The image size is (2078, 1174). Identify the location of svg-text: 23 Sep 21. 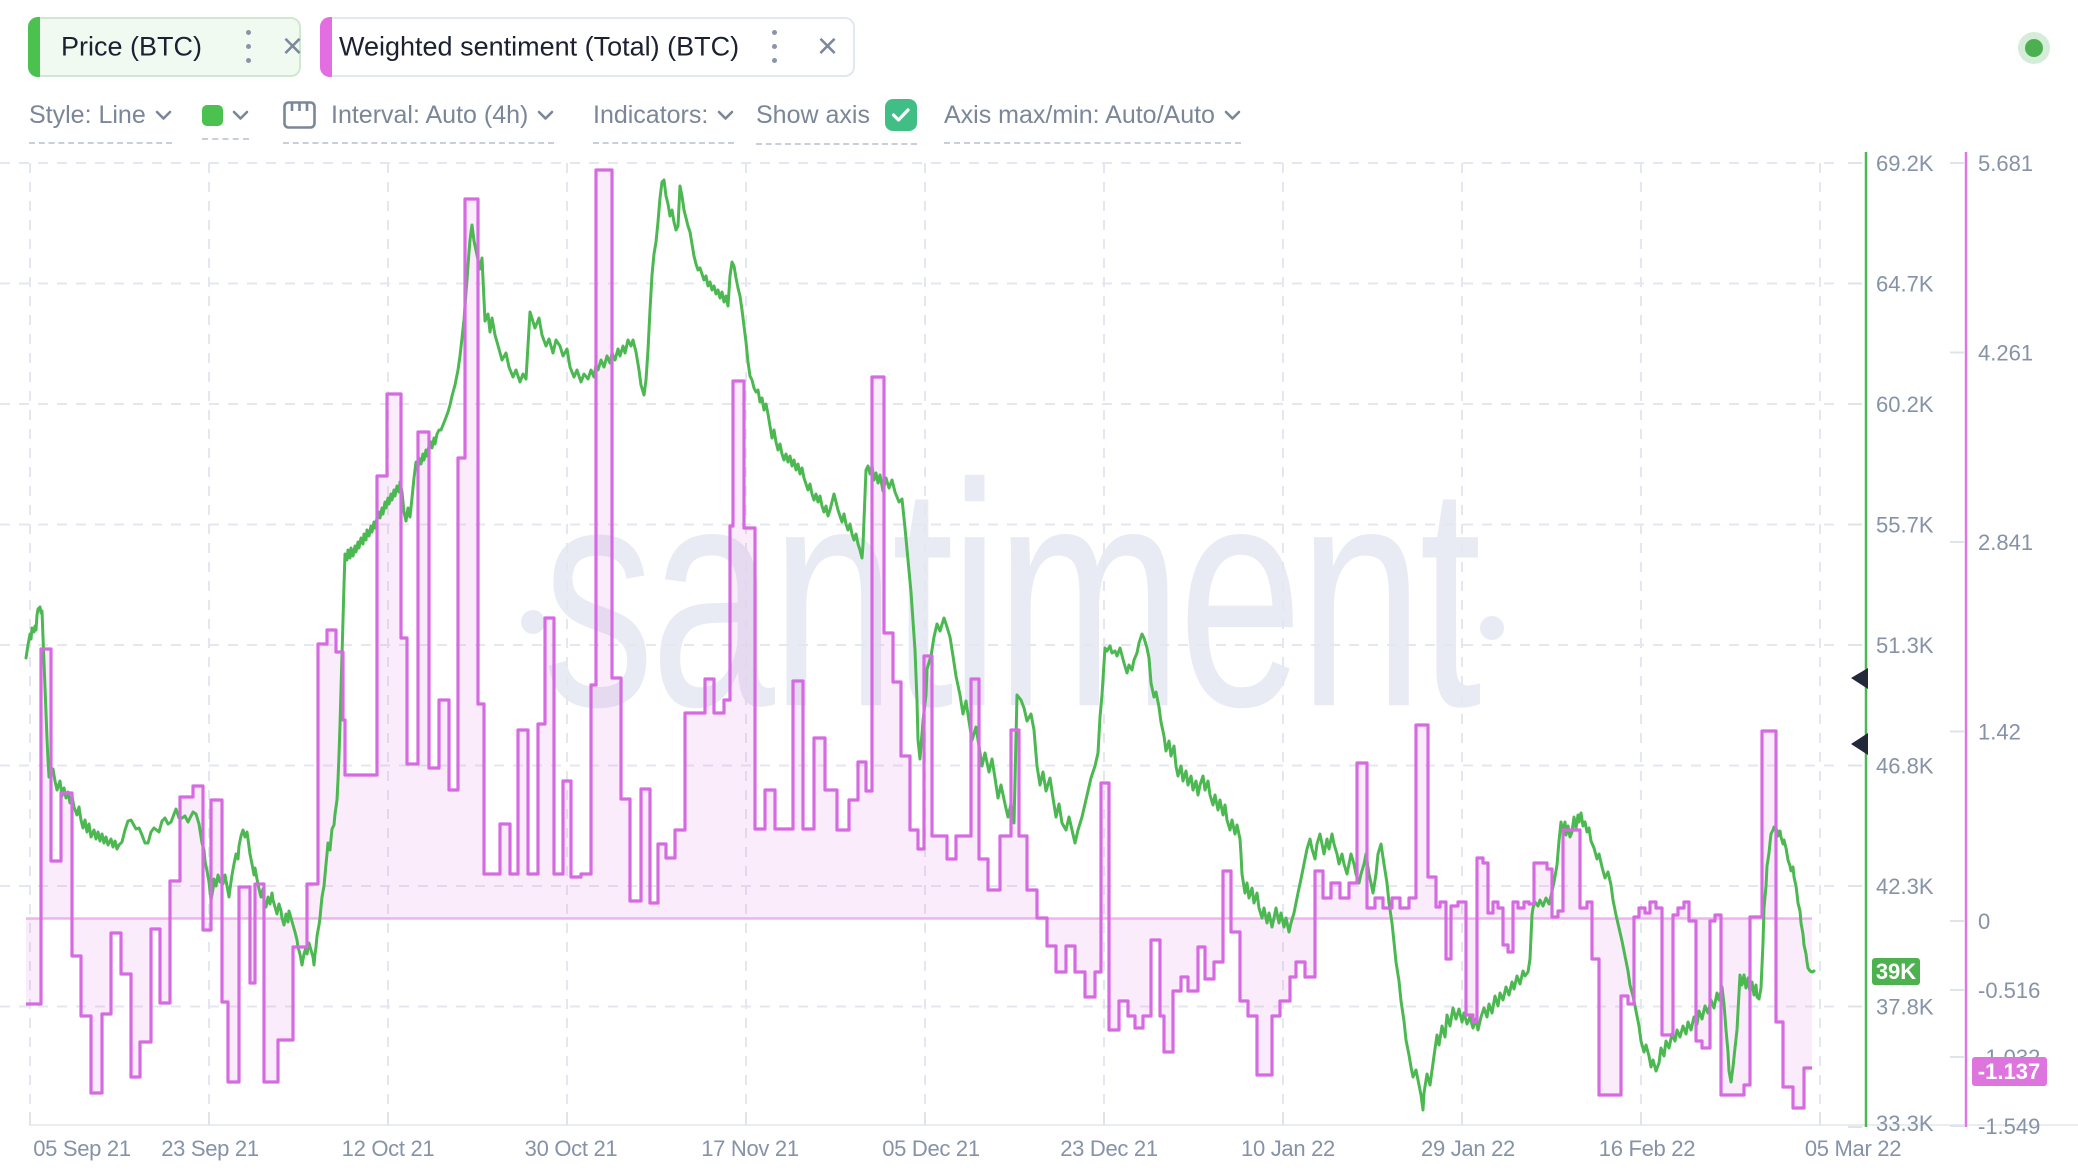
(210, 1148).